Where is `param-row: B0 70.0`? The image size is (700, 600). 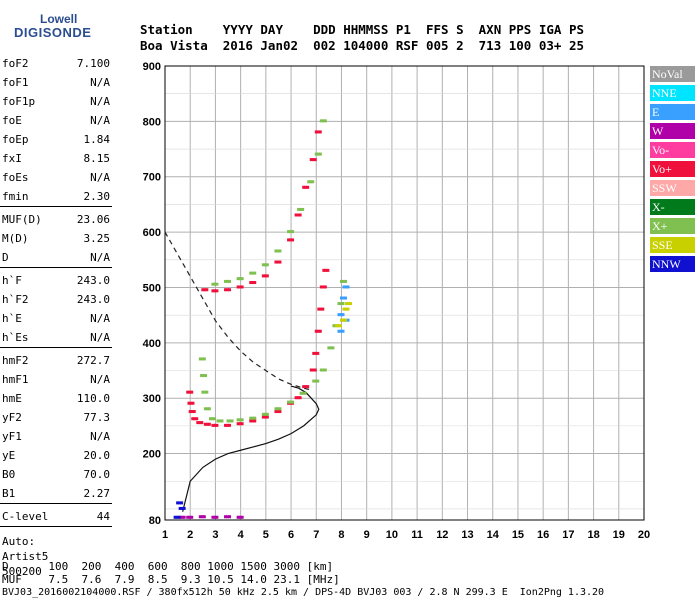 param-row: B0 70.0 is located at coordinates (56, 475).